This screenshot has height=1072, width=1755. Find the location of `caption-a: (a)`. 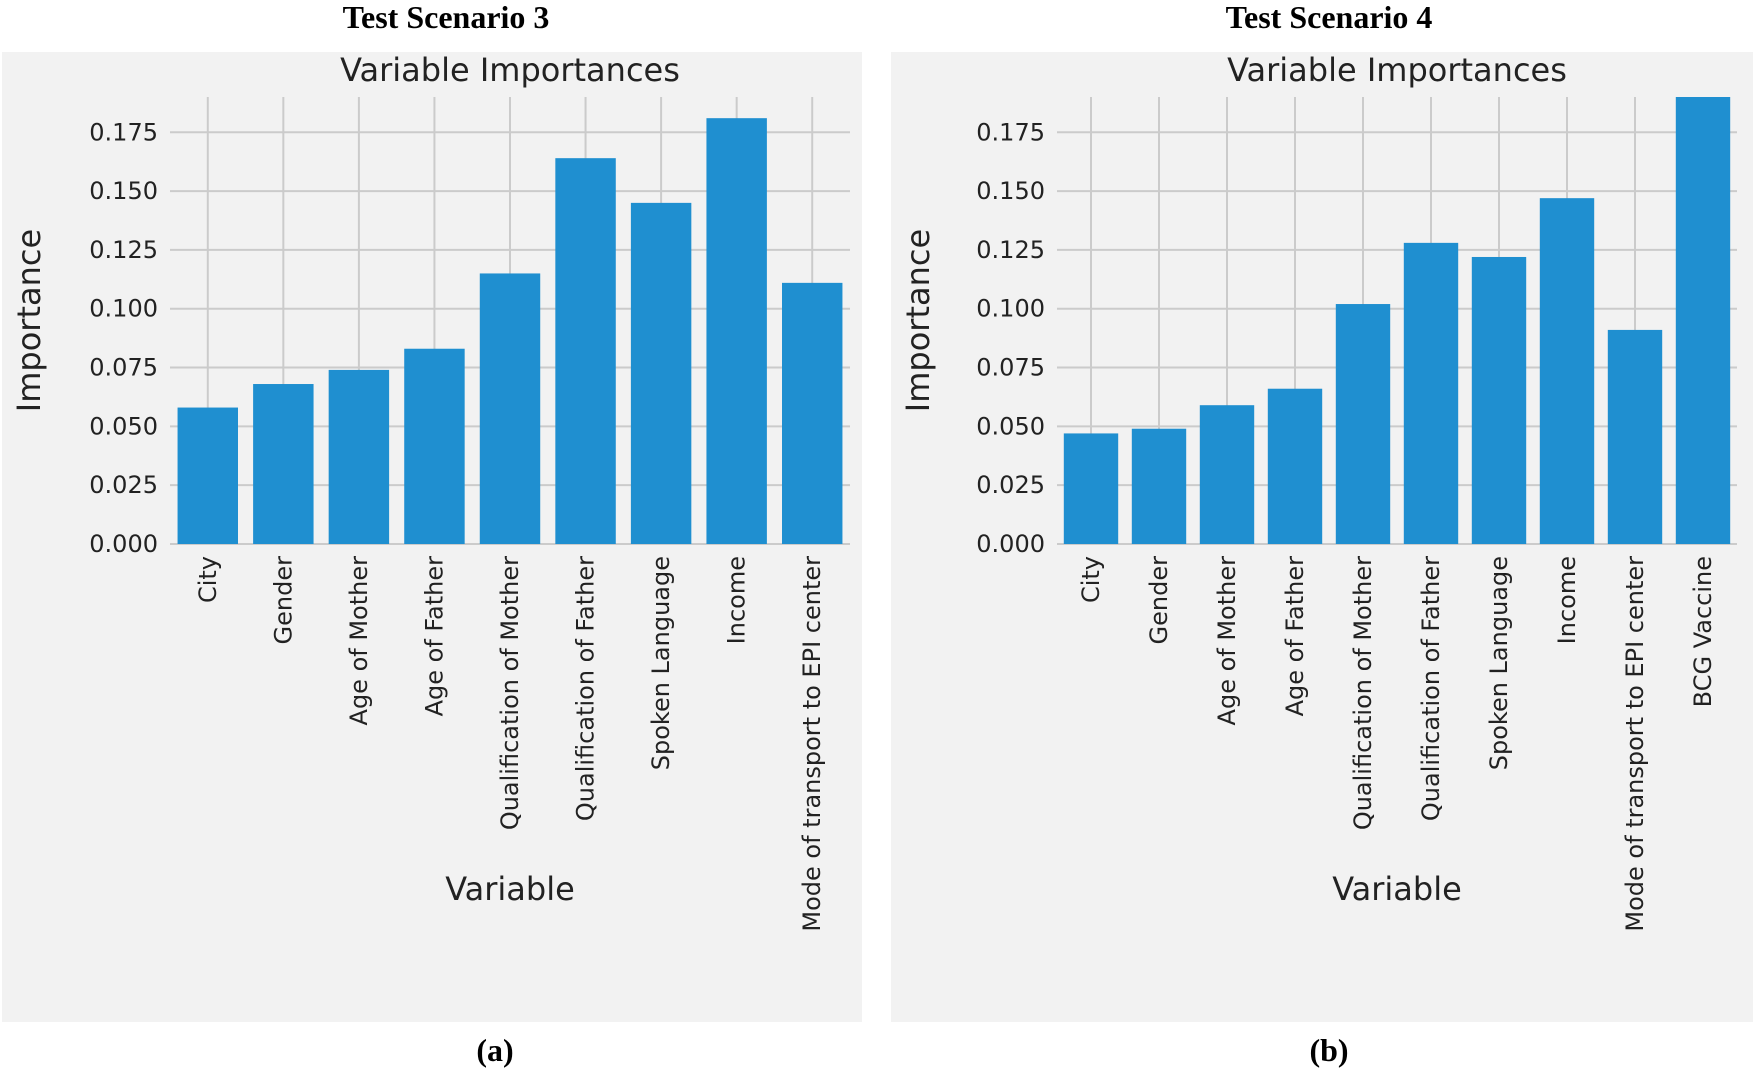

caption-a: (a) is located at coordinates (495, 1050).